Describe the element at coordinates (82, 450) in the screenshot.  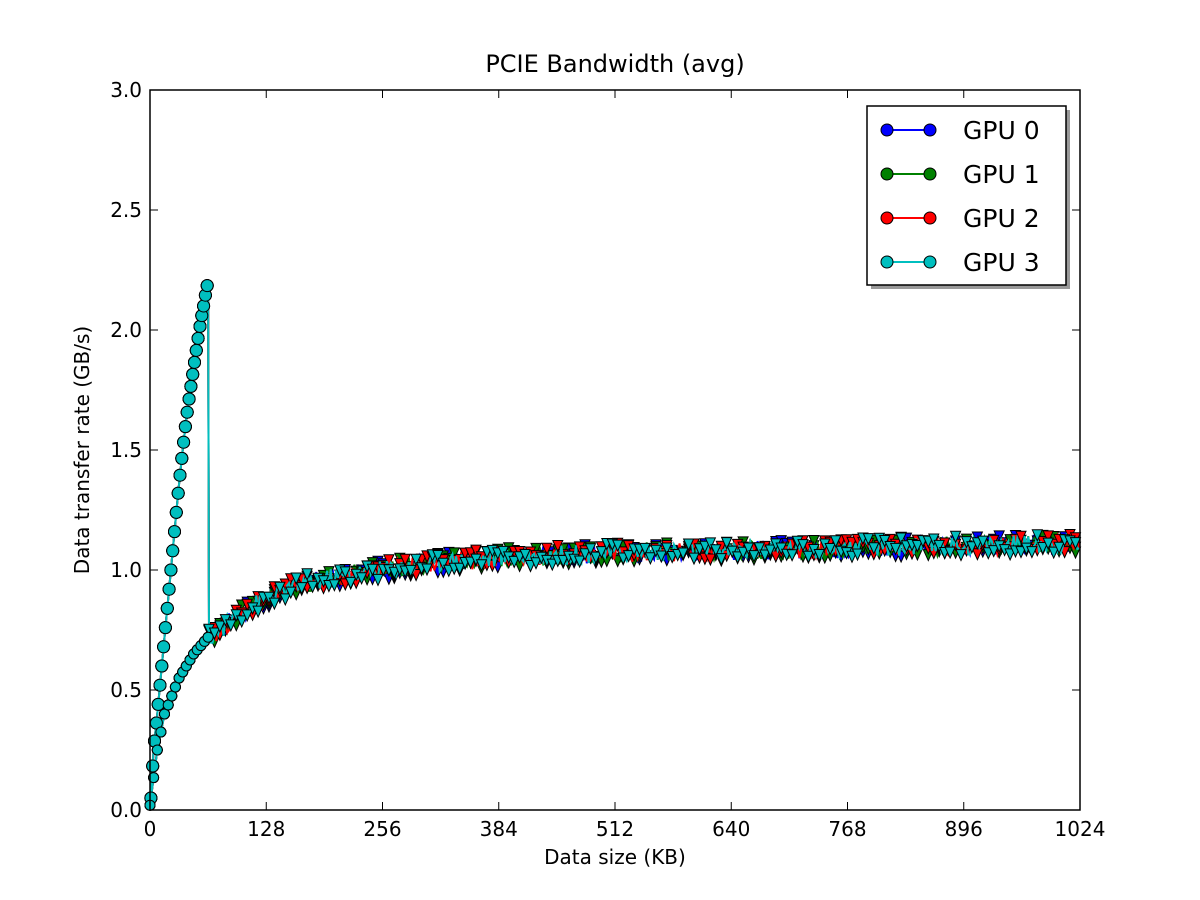
I see `y-axis-label: Data transfer rate (GB/s)` at that location.